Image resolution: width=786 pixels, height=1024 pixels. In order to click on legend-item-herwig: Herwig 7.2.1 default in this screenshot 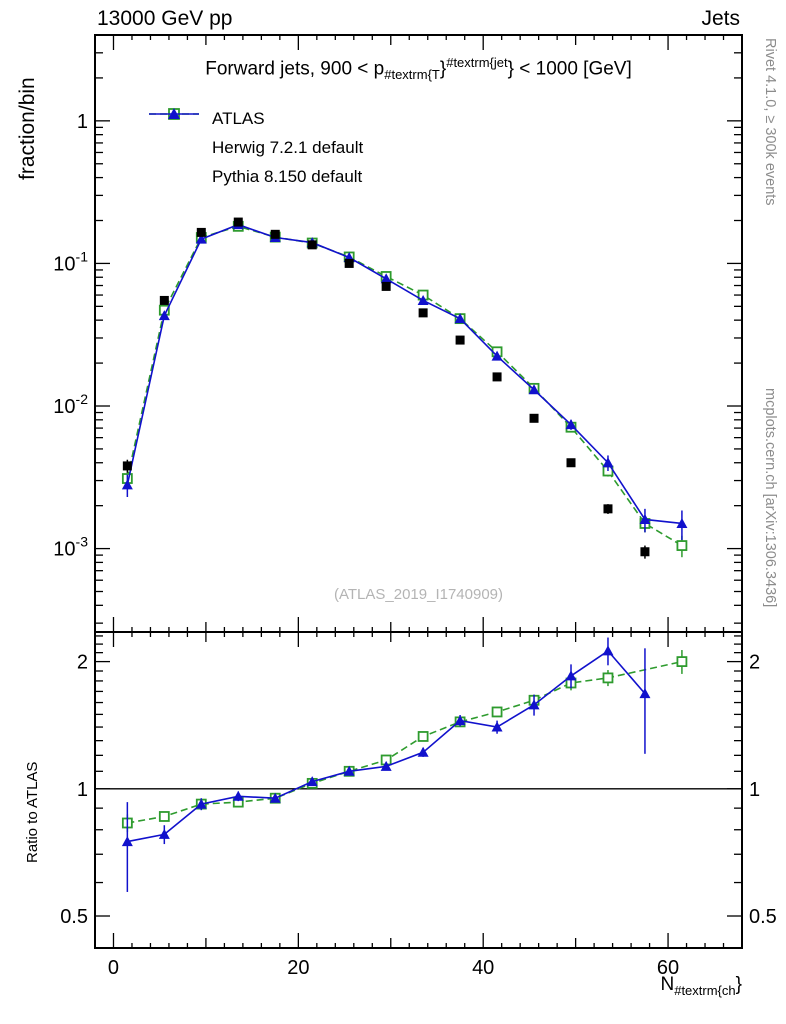, I will do `click(255, 135)`.